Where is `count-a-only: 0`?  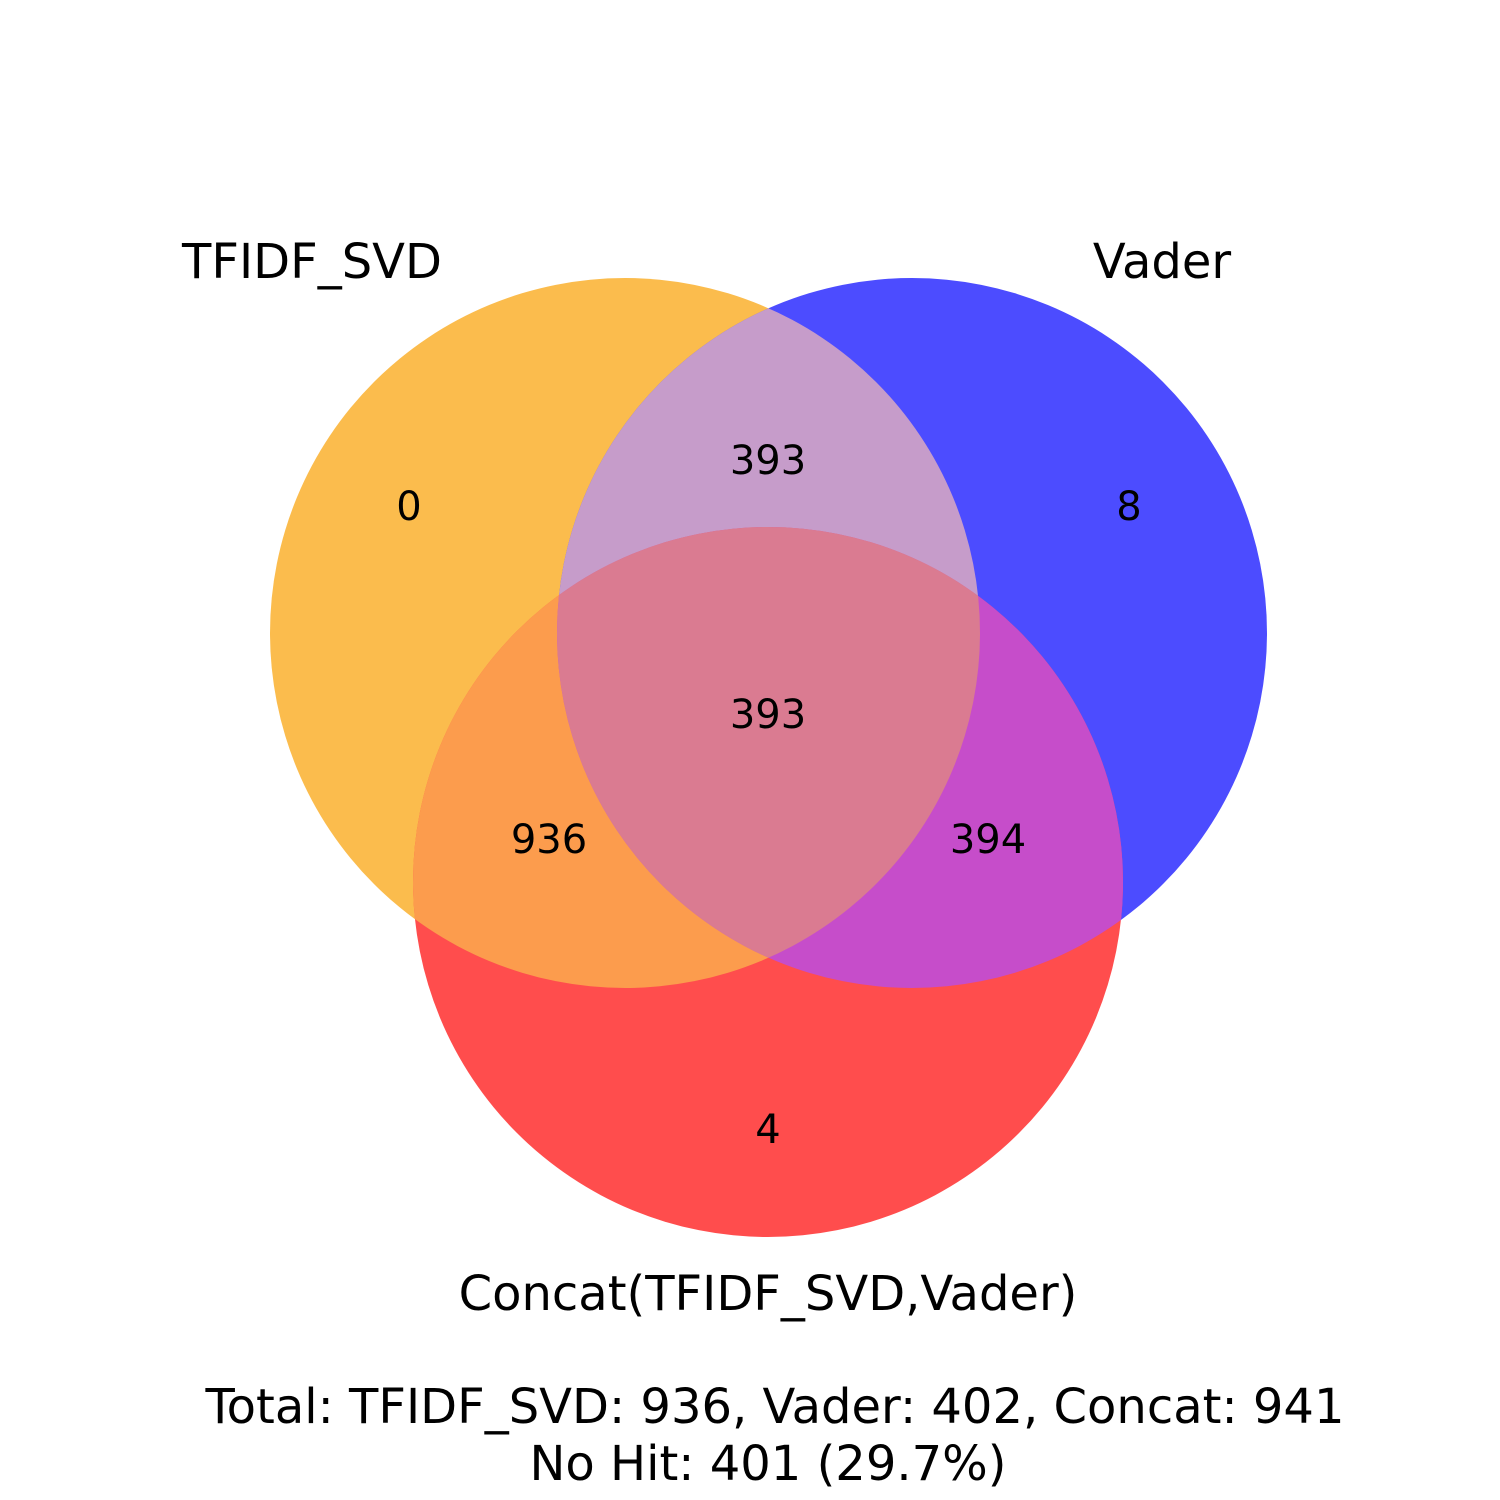 count-a-only: 0 is located at coordinates (408, 507).